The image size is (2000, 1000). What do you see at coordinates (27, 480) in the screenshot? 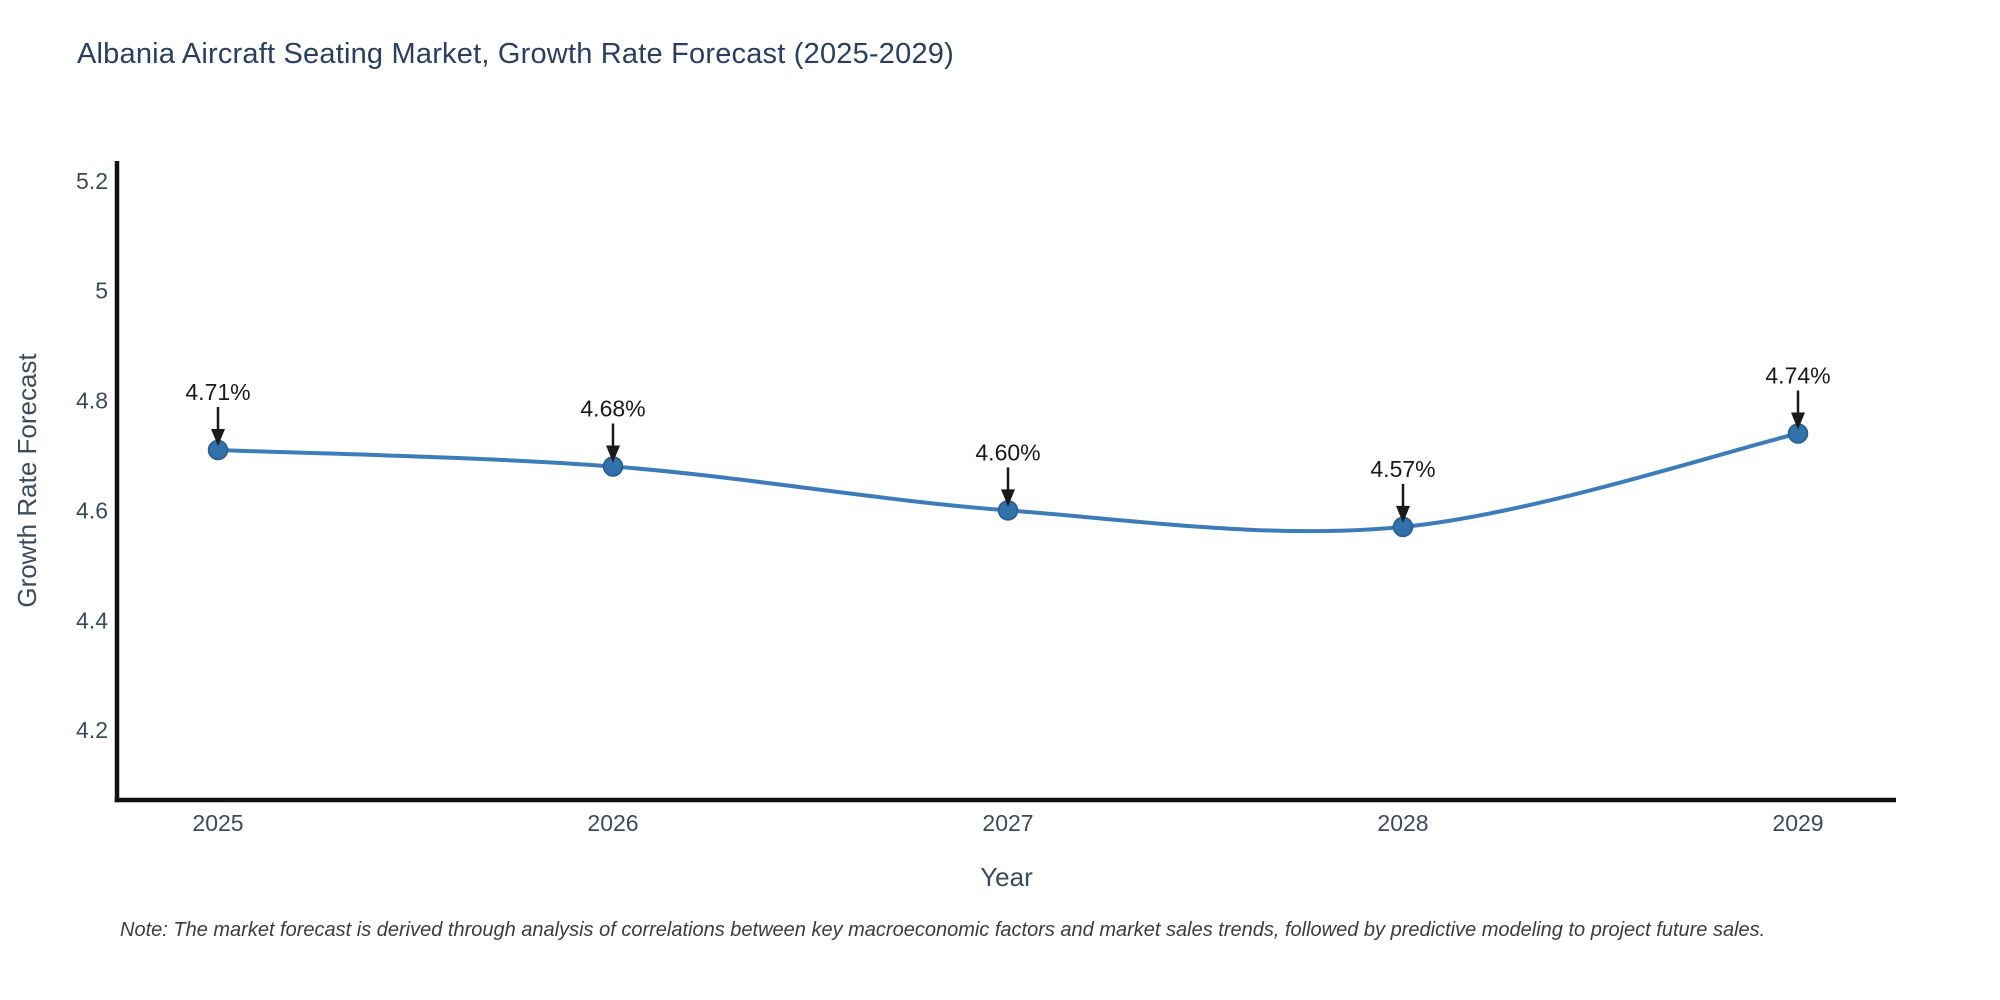
I see `y-axis-title: Growth Rate Forecast` at bounding box center [27, 480].